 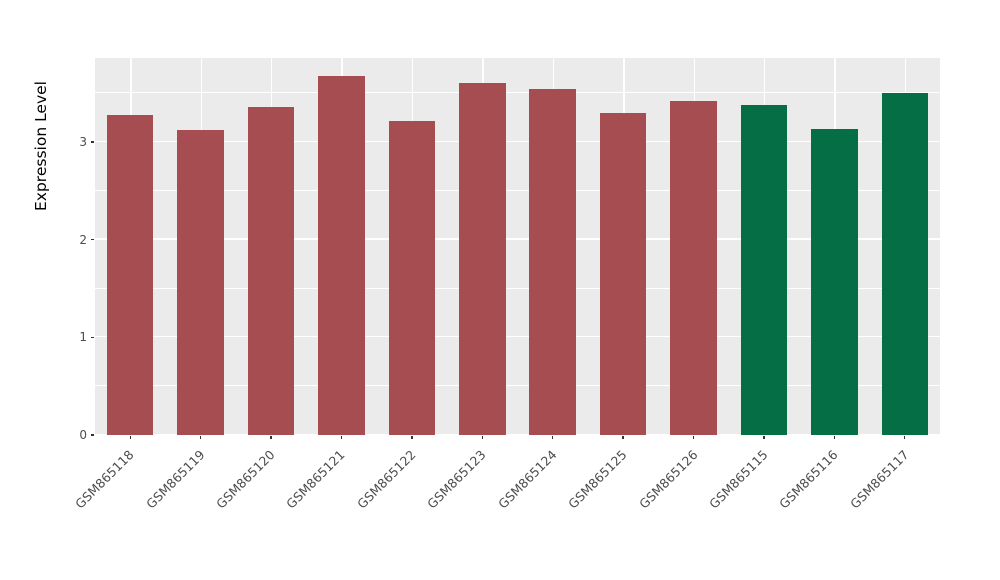 What do you see at coordinates (412, 277) in the screenshot?
I see `bar-GSM865122` at bounding box center [412, 277].